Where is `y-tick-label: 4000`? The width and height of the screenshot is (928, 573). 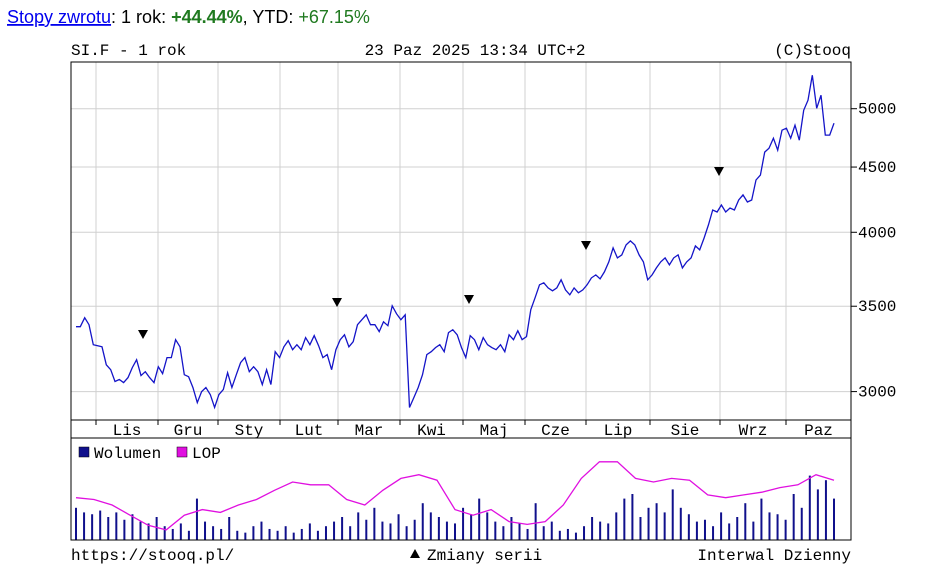
y-tick-label: 4000 is located at coordinates (877, 233).